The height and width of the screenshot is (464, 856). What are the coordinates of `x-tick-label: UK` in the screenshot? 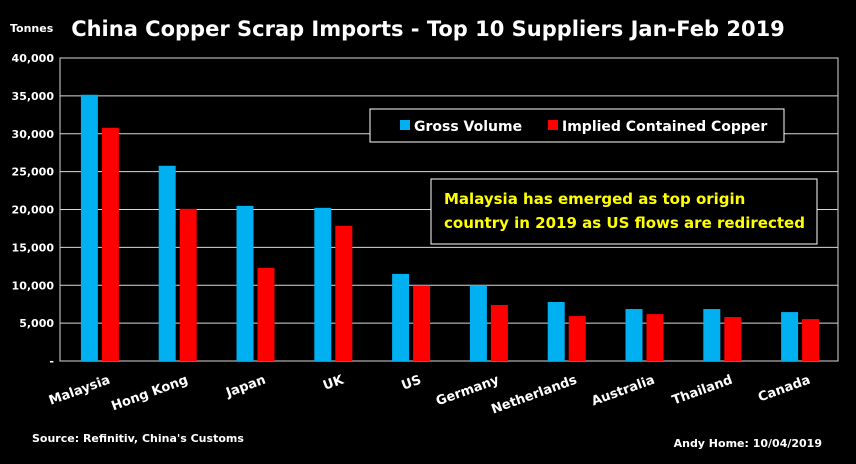 It's located at (333, 382).